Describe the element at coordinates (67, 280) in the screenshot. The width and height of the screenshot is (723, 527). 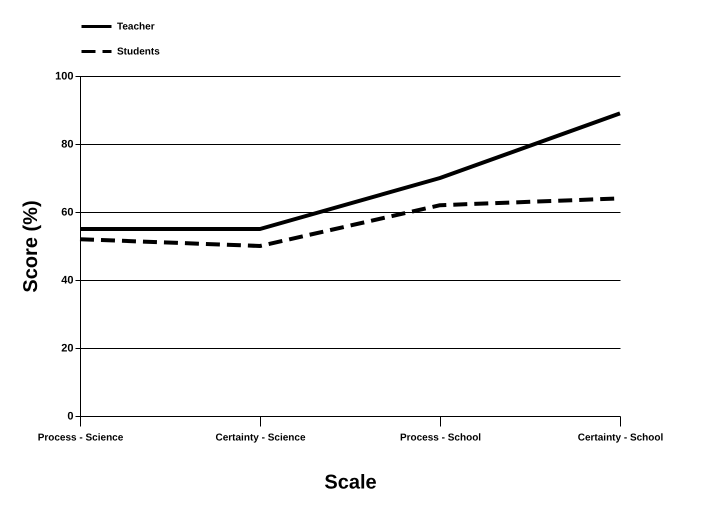
I see `y-tick-label: 40` at that location.